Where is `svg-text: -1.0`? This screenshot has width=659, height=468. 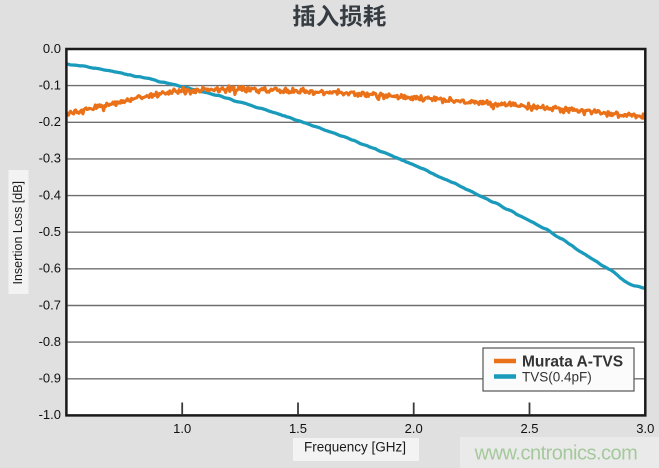 svg-text: -1.0 is located at coordinates (50, 414).